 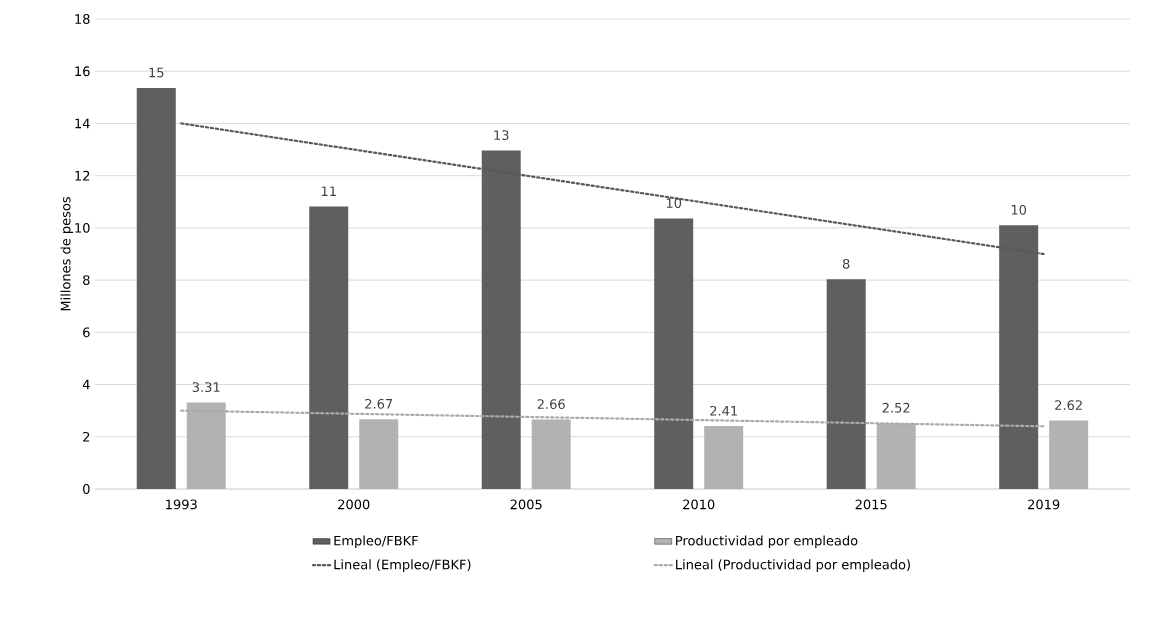 What do you see at coordinates (767, 542) in the screenshot?
I see `legend-label: Productividad por empleado` at bounding box center [767, 542].